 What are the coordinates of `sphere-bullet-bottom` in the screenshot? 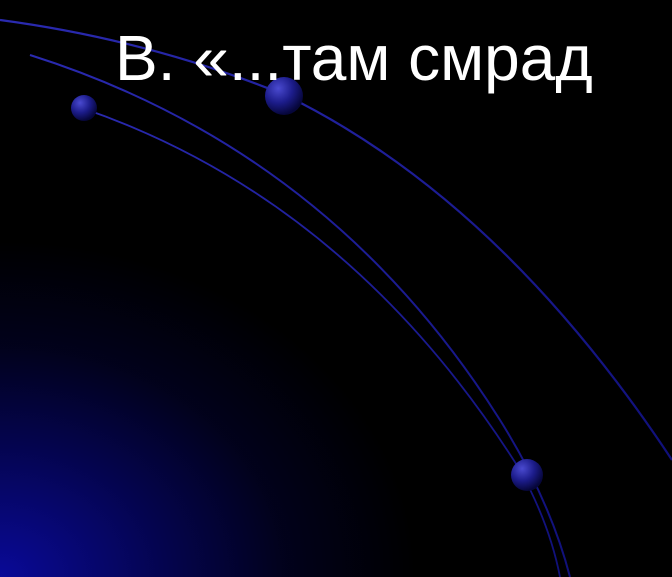 It's located at (527, 475).